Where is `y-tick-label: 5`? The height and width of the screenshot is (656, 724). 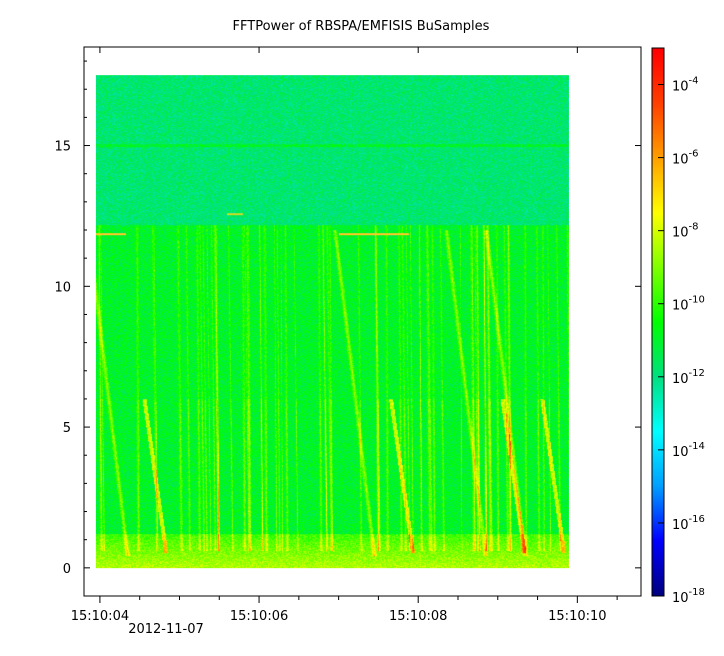 y-tick-label: 5 is located at coordinates (67, 428).